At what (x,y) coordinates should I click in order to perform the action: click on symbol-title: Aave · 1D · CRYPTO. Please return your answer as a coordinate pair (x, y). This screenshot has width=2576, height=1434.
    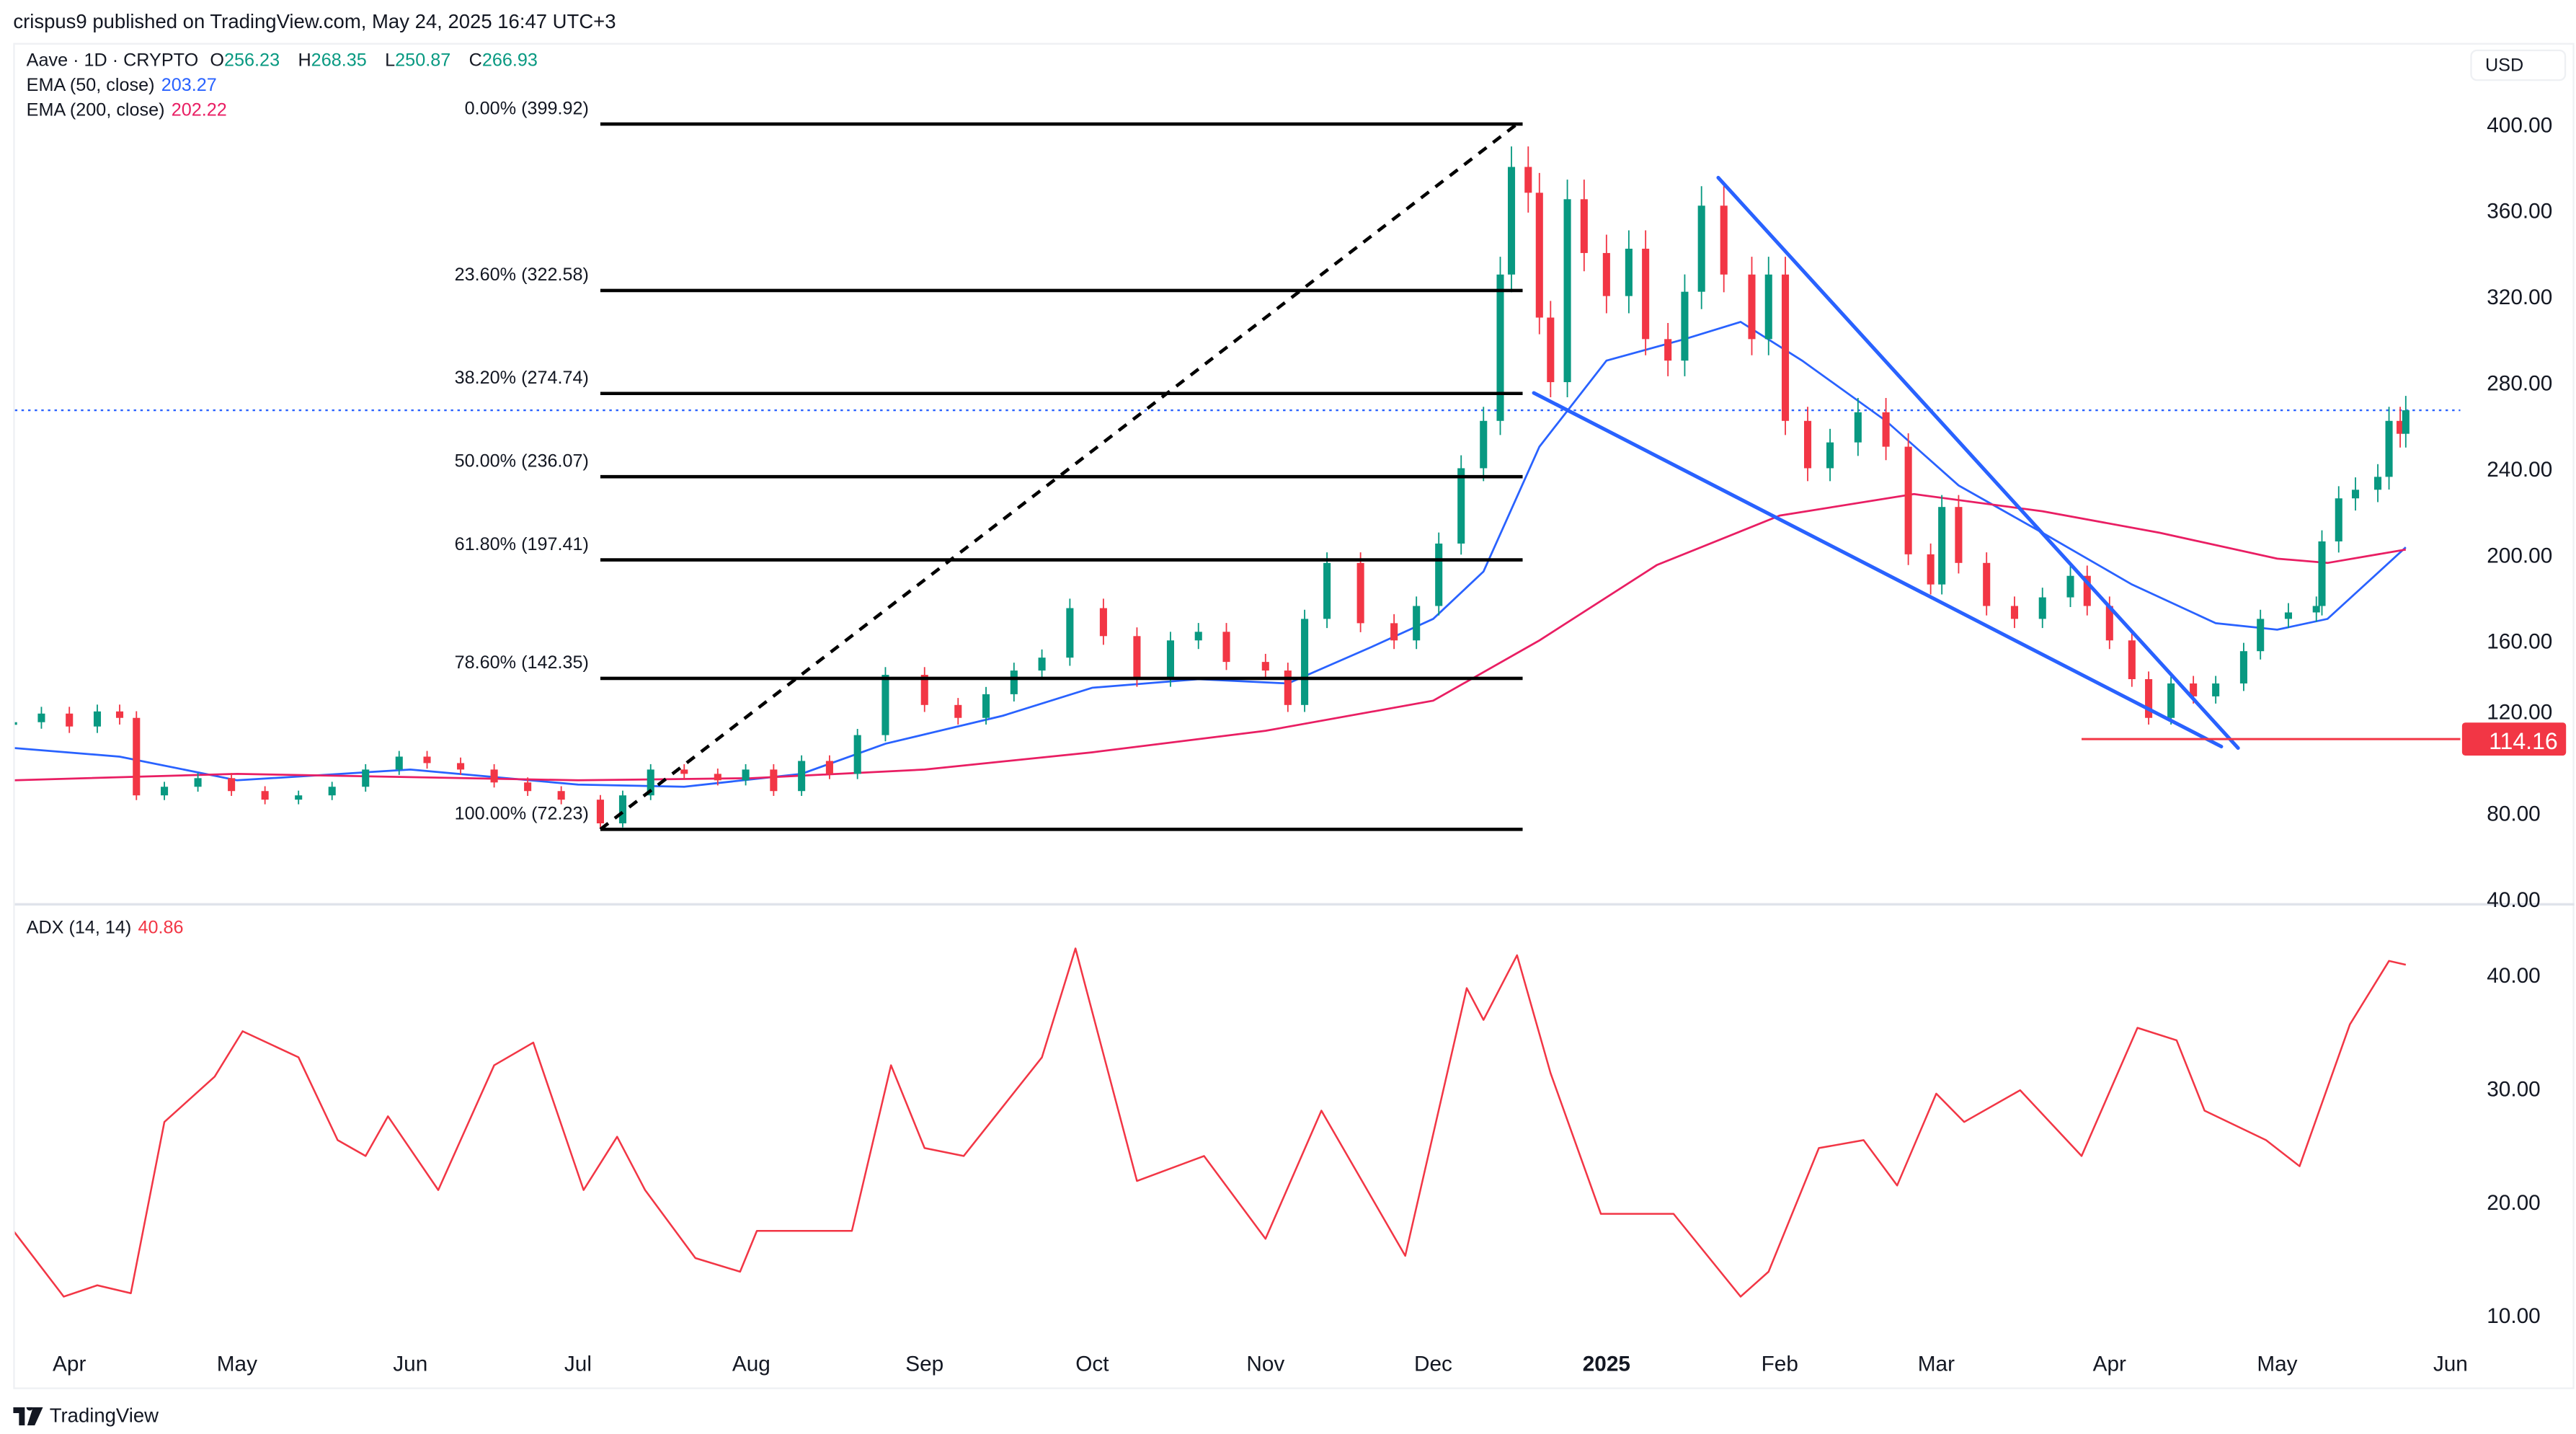
    Looking at the image, I should click on (112, 61).